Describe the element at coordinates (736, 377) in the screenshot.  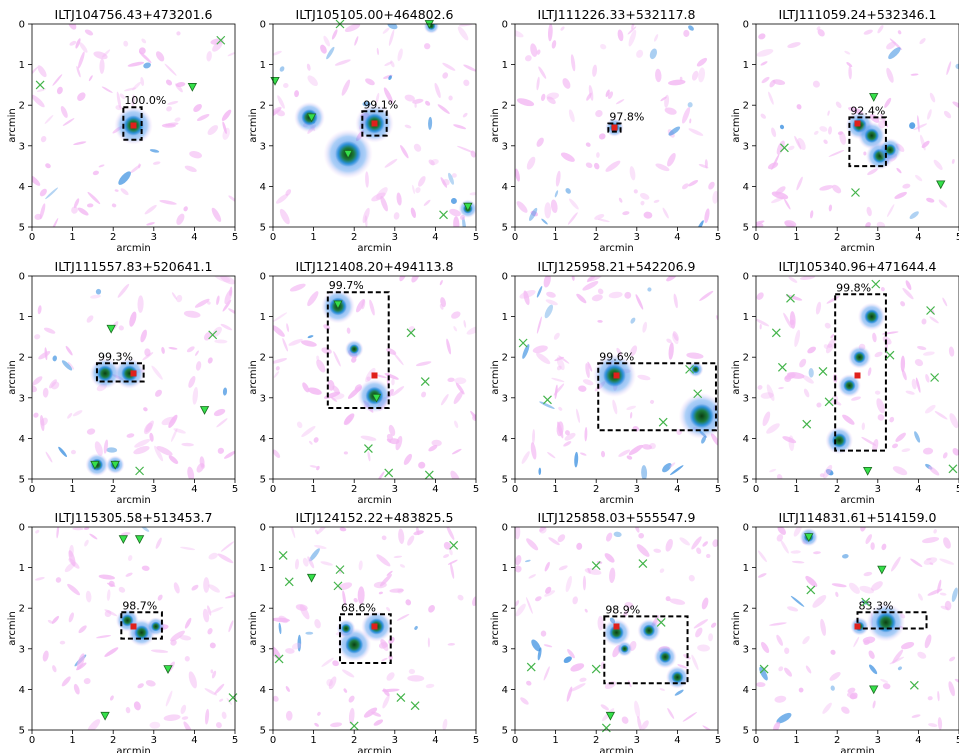
I see `y-axis-label: arcmin` at that location.